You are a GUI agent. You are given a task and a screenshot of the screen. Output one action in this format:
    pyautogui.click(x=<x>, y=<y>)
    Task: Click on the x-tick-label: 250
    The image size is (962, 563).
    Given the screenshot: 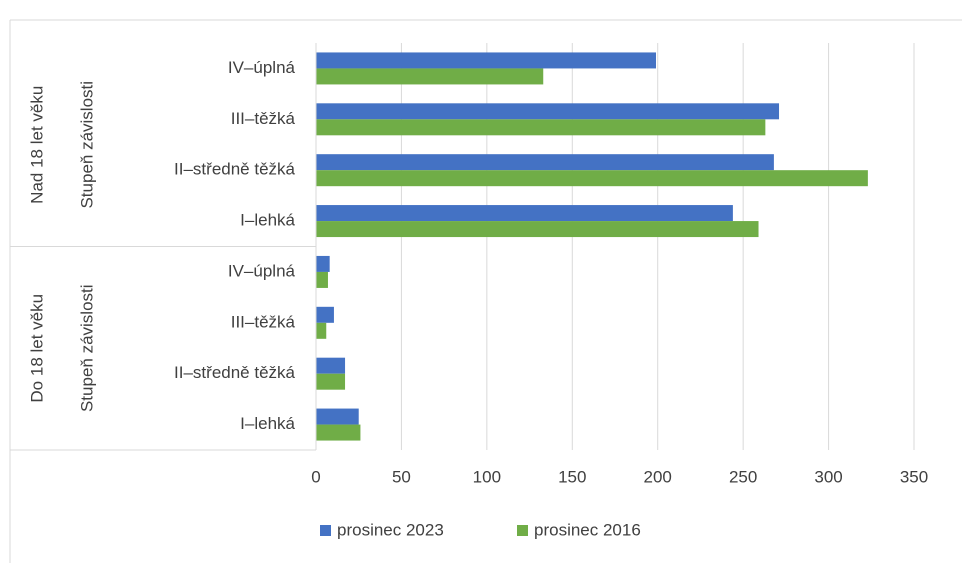 What is the action you would take?
    pyautogui.click(x=743, y=476)
    